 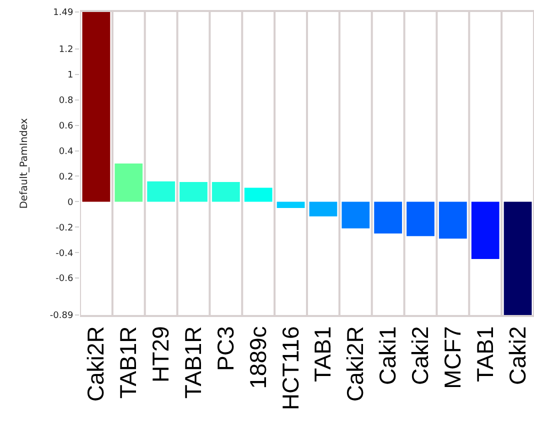 What do you see at coordinates (257, 357) in the screenshot?
I see `x-tick-label: 1889c` at bounding box center [257, 357].